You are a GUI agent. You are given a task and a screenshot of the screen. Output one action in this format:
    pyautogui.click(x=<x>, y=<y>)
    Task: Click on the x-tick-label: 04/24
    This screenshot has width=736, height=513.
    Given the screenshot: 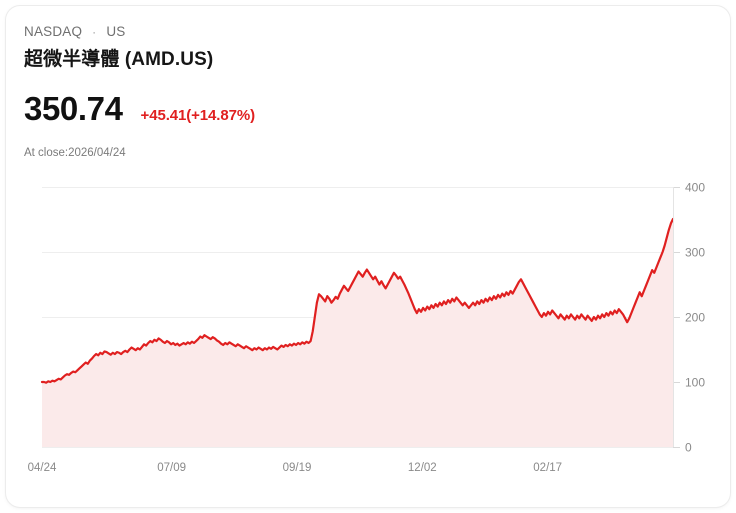 What is the action you would take?
    pyautogui.click(x=42, y=468)
    